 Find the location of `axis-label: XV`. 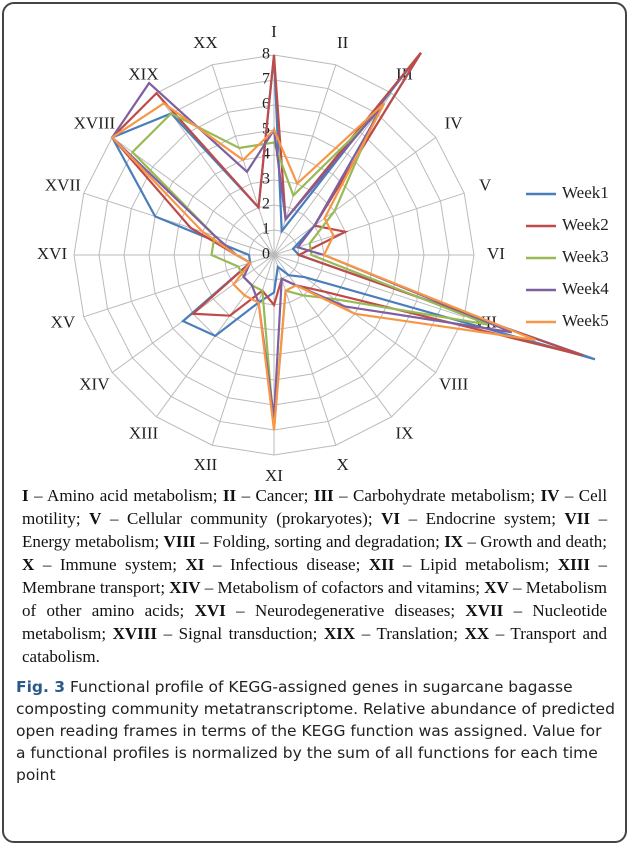

axis-label: XV is located at coordinates (63, 322).